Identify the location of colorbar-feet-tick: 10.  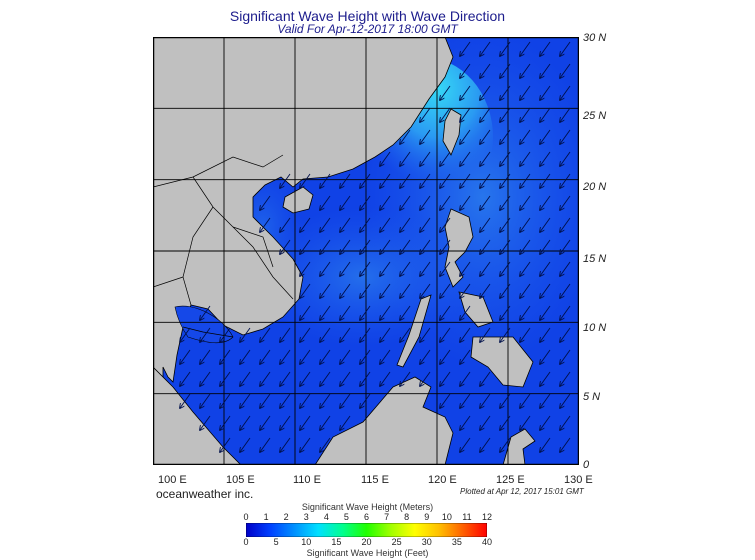
(306, 542).